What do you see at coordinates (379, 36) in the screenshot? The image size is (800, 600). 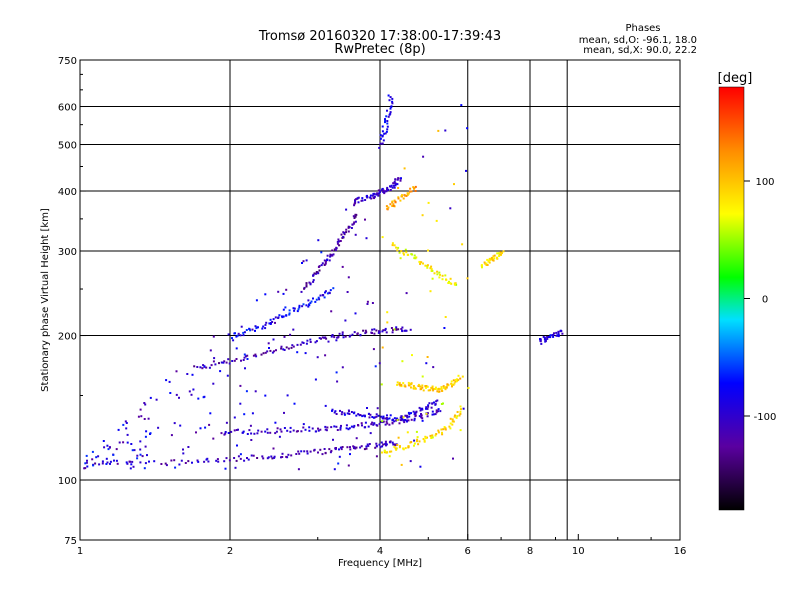 I see `chart-title: Tromsø 20160320 17:38:00-17:39:43` at bounding box center [379, 36].